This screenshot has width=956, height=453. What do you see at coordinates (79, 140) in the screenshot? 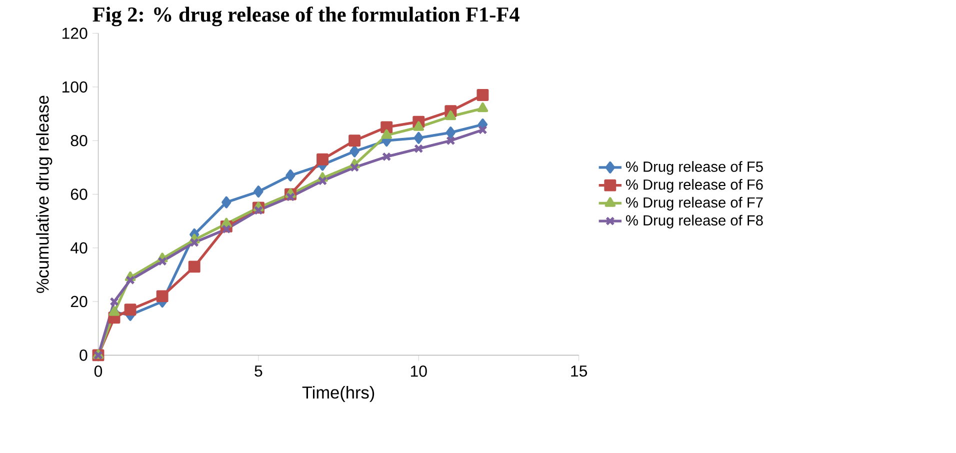
I see `y-tick-label: 80` at bounding box center [79, 140].